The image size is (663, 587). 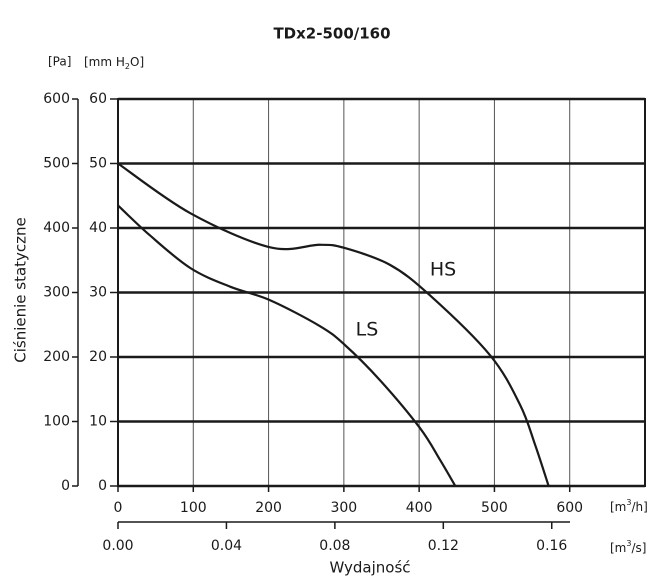 What do you see at coordinates (98, 228) in the screenshot?
I see `y2-tick-label: 40` at bounding box center [98, 228].